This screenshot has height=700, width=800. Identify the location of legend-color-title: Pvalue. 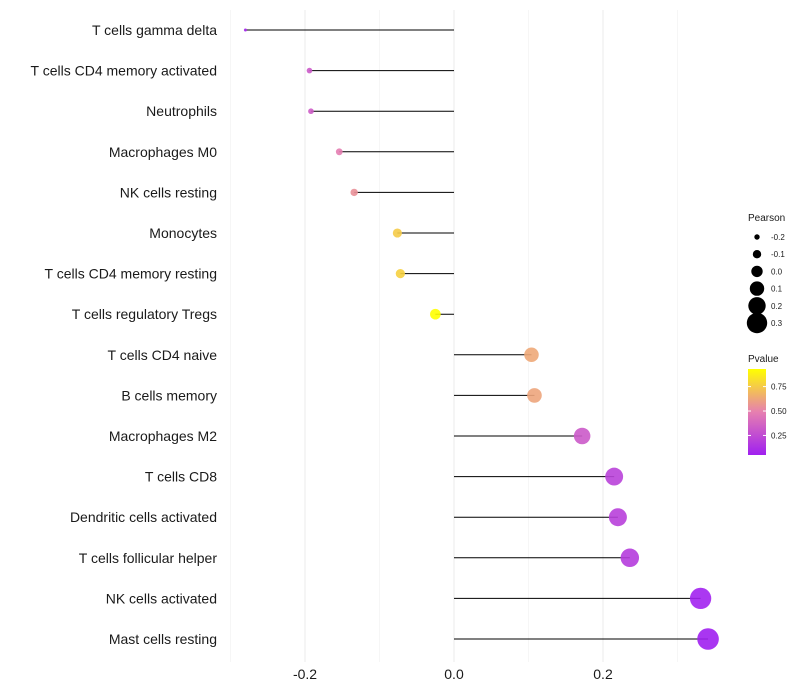
(763, 359).